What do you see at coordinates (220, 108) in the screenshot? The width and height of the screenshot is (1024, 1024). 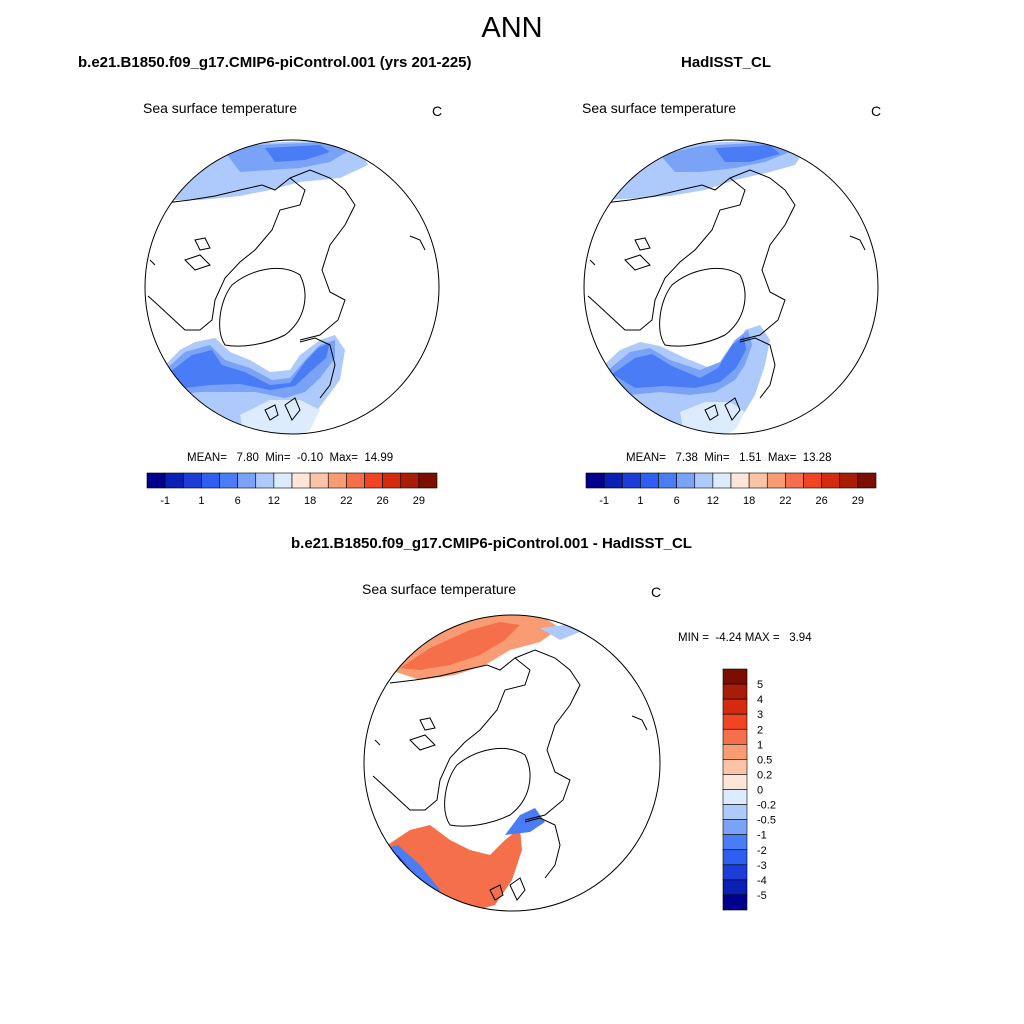 I see `model-variable-label: Sea surface temperature` at bounding box center [220, 108].